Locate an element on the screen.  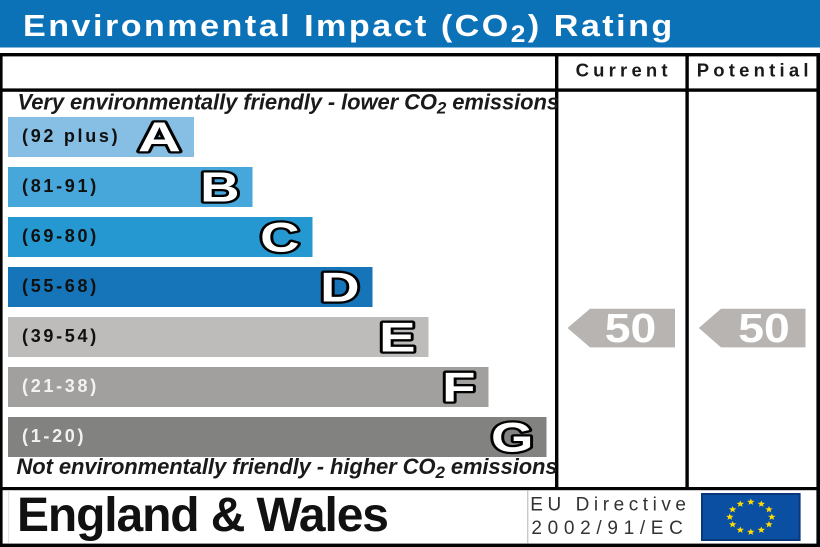
svg-text: England & Wales is located at coordinates (203, 515).